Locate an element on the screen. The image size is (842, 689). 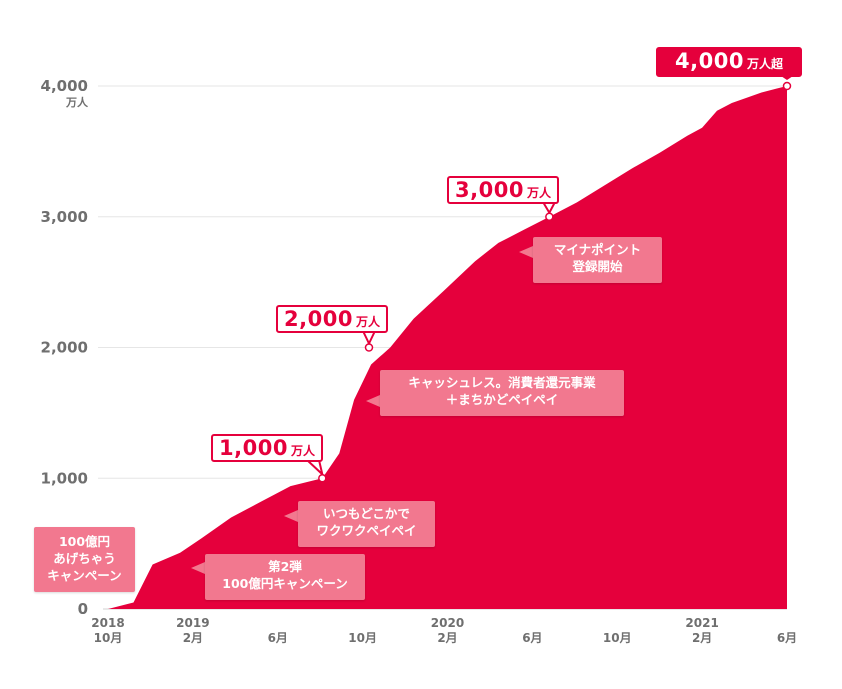
x-tick-year: 2018 is located at coordinates (107, 623).